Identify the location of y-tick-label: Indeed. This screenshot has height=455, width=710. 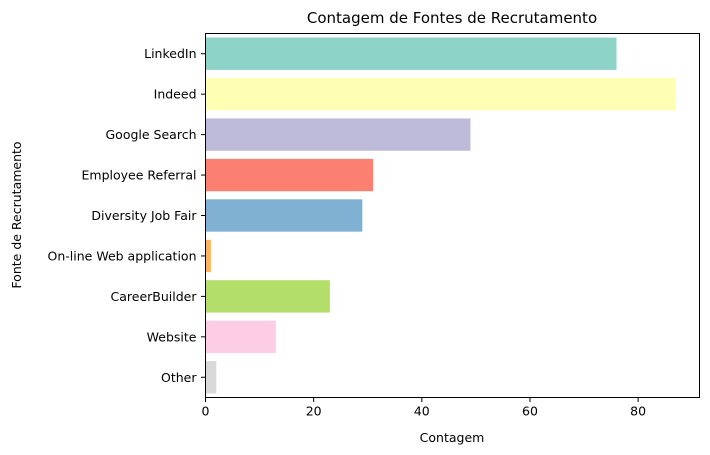
(175, 94).